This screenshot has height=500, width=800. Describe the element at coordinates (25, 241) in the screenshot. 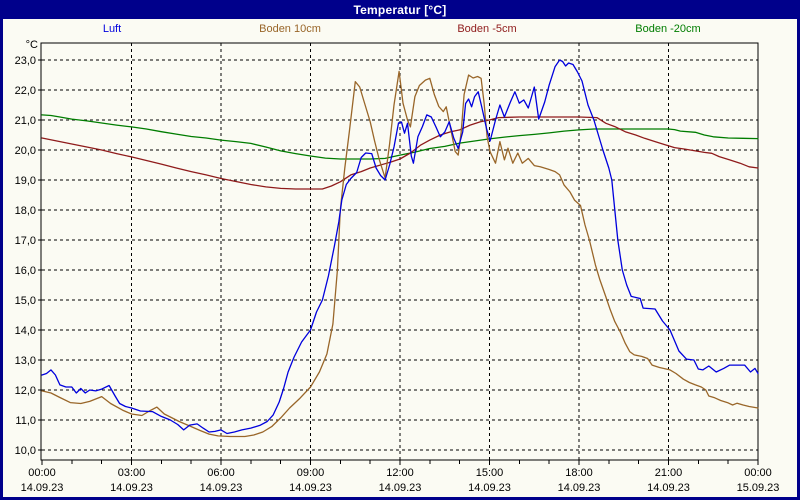

I see `y-tick-label: 17,0` at that location.